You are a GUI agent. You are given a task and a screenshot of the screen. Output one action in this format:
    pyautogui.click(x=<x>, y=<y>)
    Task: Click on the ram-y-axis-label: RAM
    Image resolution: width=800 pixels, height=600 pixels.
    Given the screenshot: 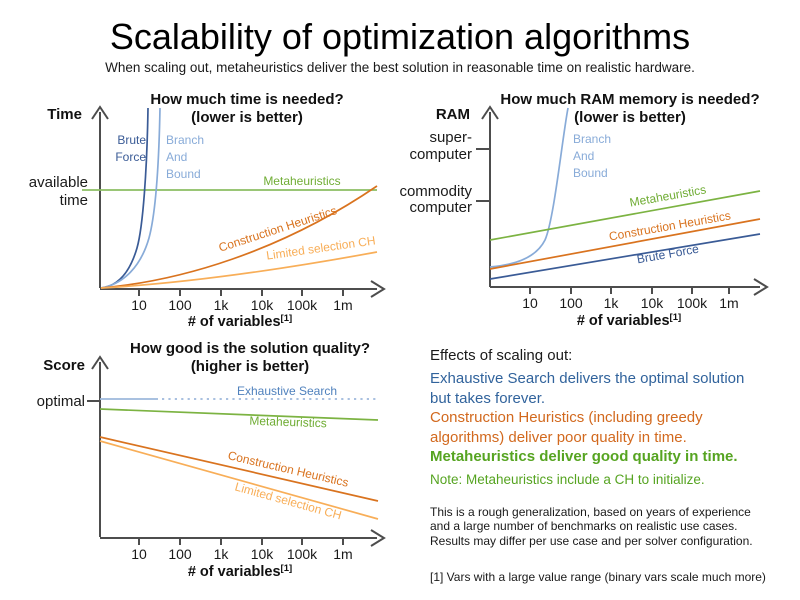 What is the action you would take?
    pyautogui.click(x=453, y=114)
    